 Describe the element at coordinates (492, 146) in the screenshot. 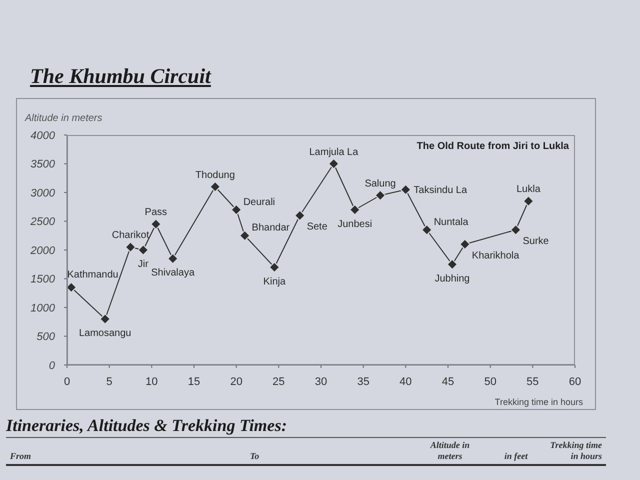

I see `text: The Old Route from Jiri to Lukla` at that location.